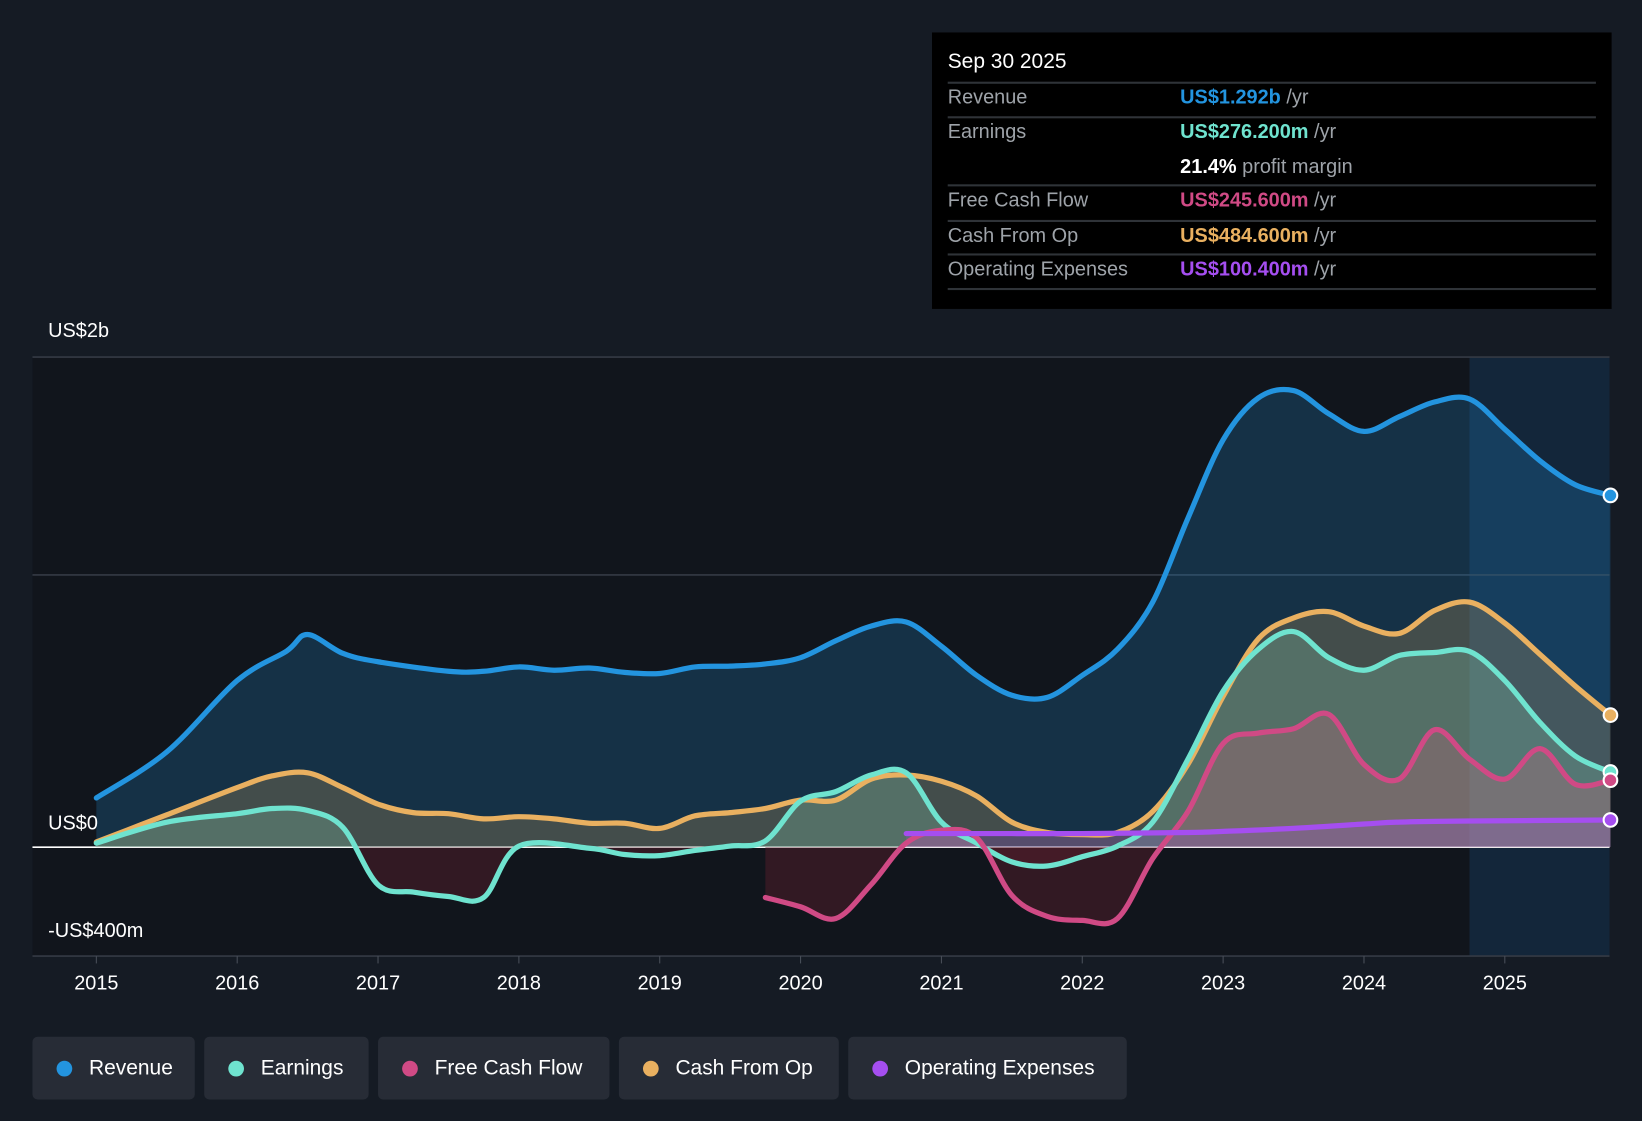 The height and width of the screenshot is (1121, 1642). What do you see at coordinates (999, 1068) in the screenshot?
I see `legend-label: Operating Expenses` at bounding box center [999, 1068].